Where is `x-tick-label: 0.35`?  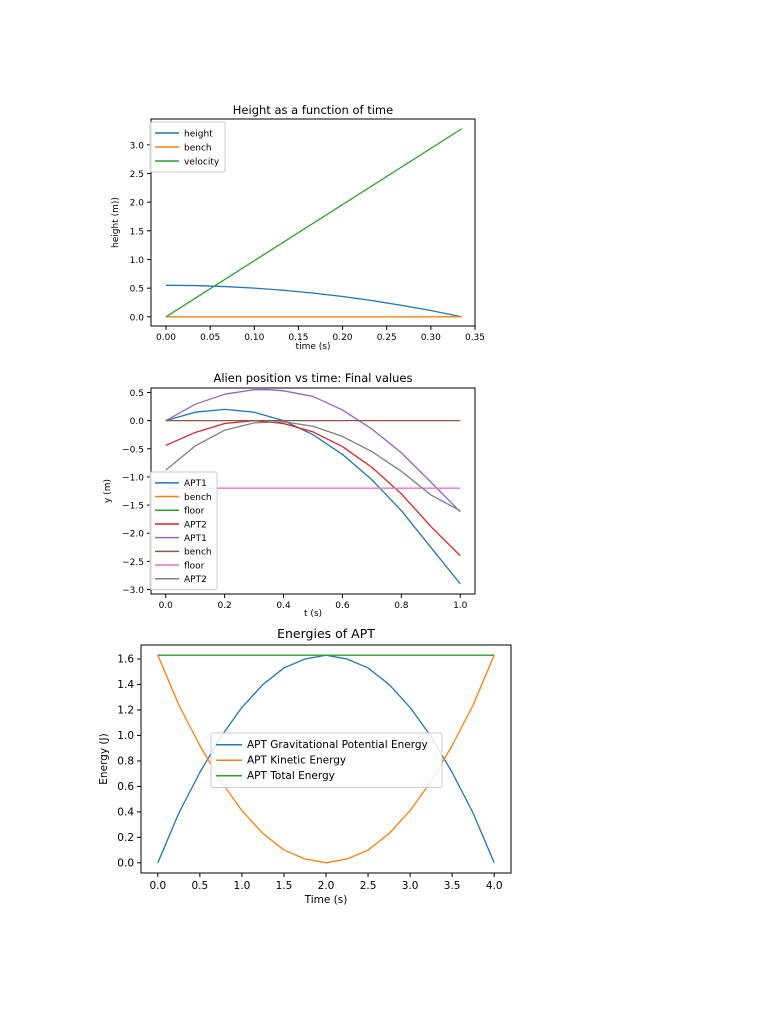 x-tick-label: 0.35 is located at coordinates (475, 338).